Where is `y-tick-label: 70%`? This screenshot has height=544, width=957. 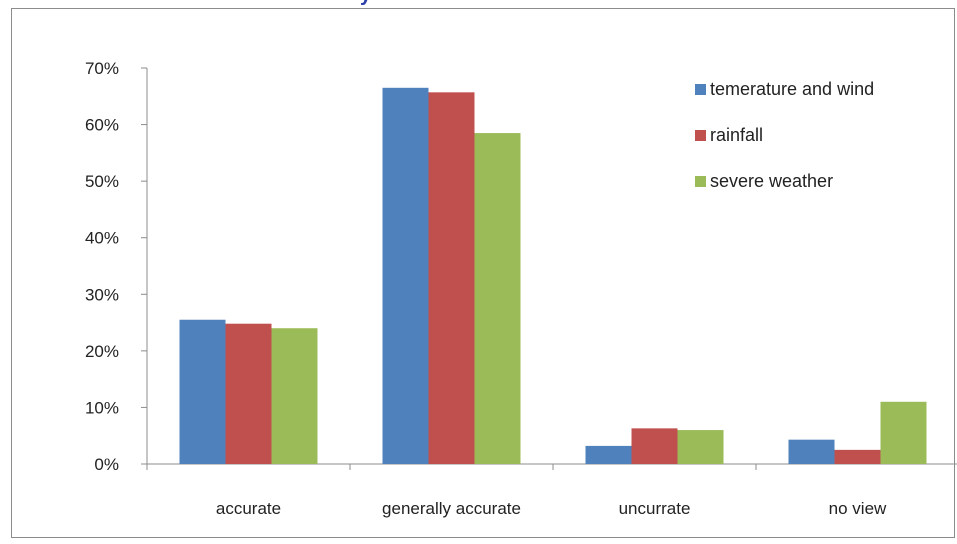 y-tick-label: 70% is located at coordinates (102, 68).